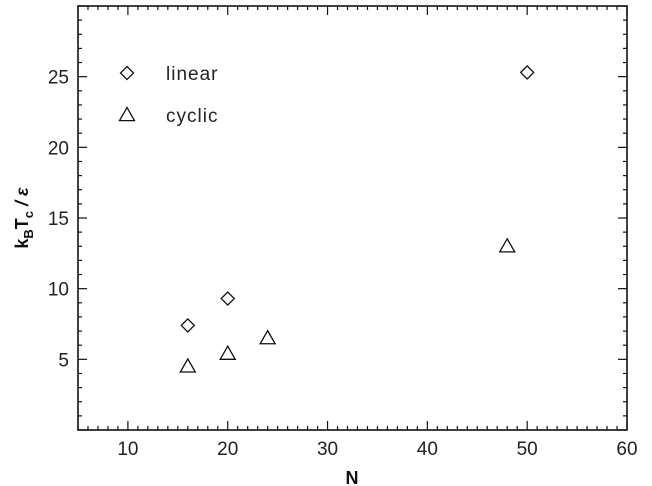  I want to click on y-axis-title-sub-b: B, so click(28, 233).